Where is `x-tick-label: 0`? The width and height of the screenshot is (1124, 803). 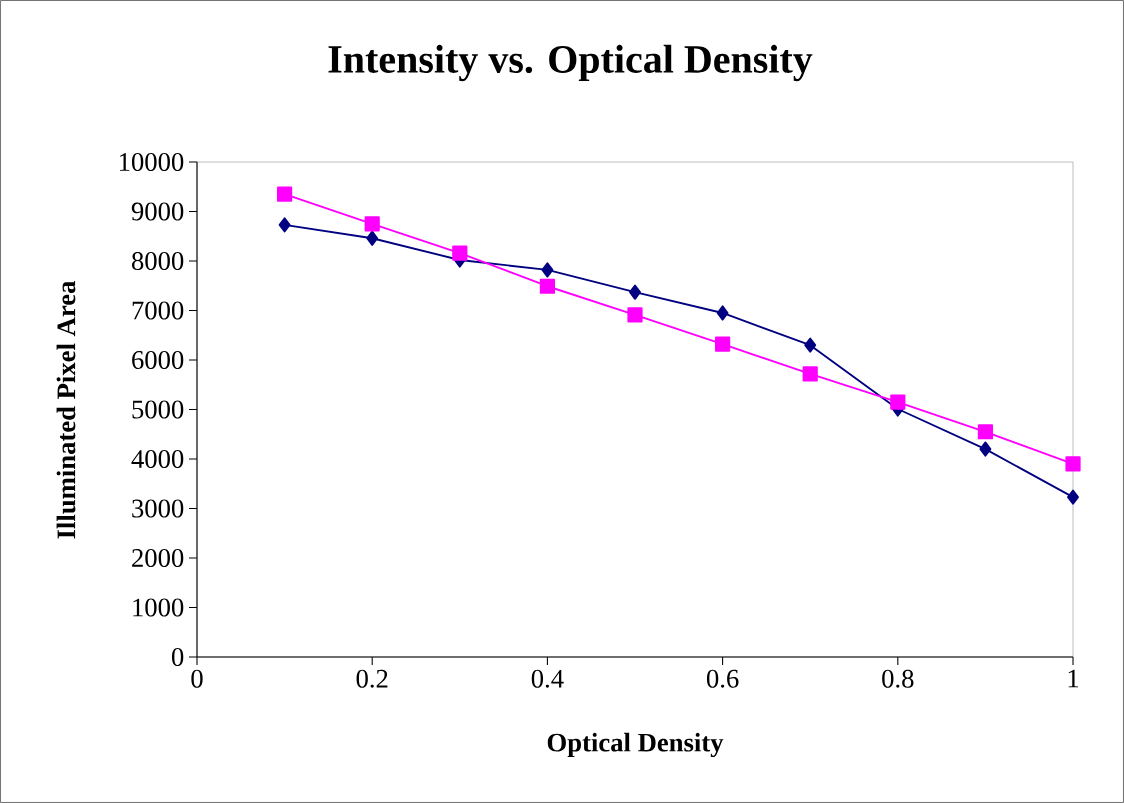
x-tick-label: 0 is located at coordinates (197, 678).